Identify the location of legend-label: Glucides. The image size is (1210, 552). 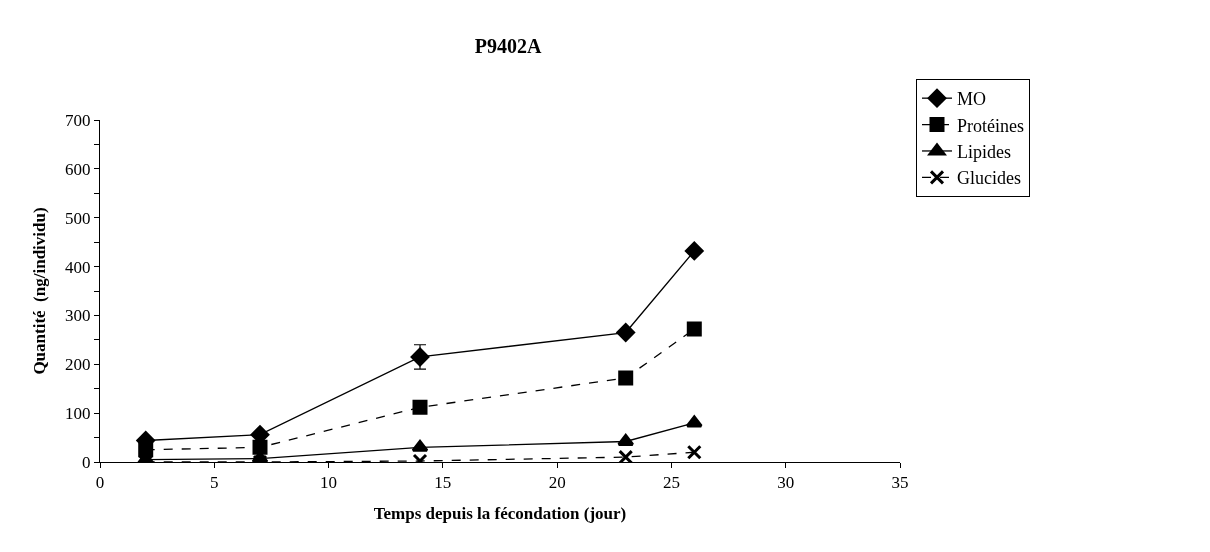
(989, 178).